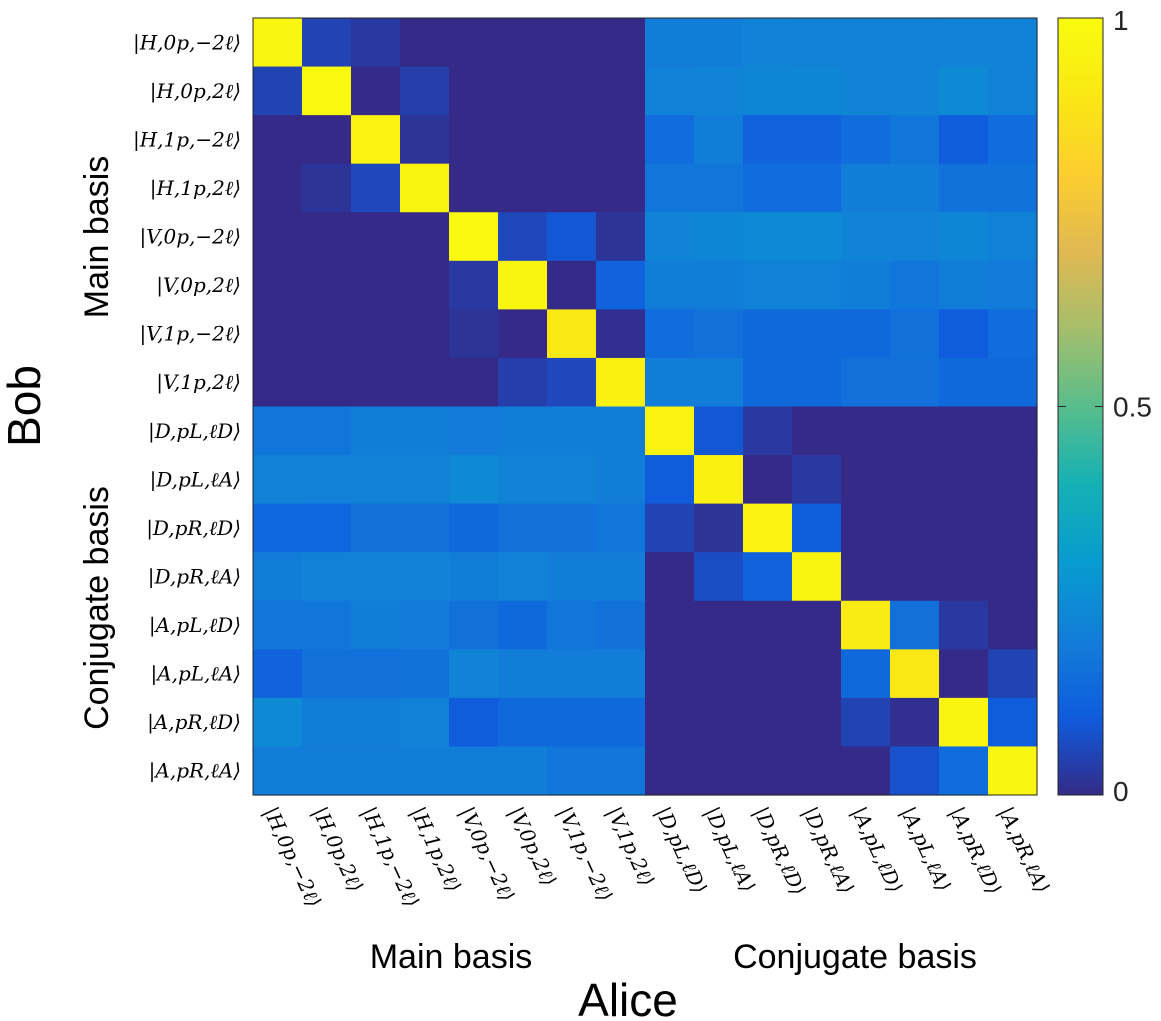  I want to click on colorbar-tick-label: 0, so click(1121, 791).